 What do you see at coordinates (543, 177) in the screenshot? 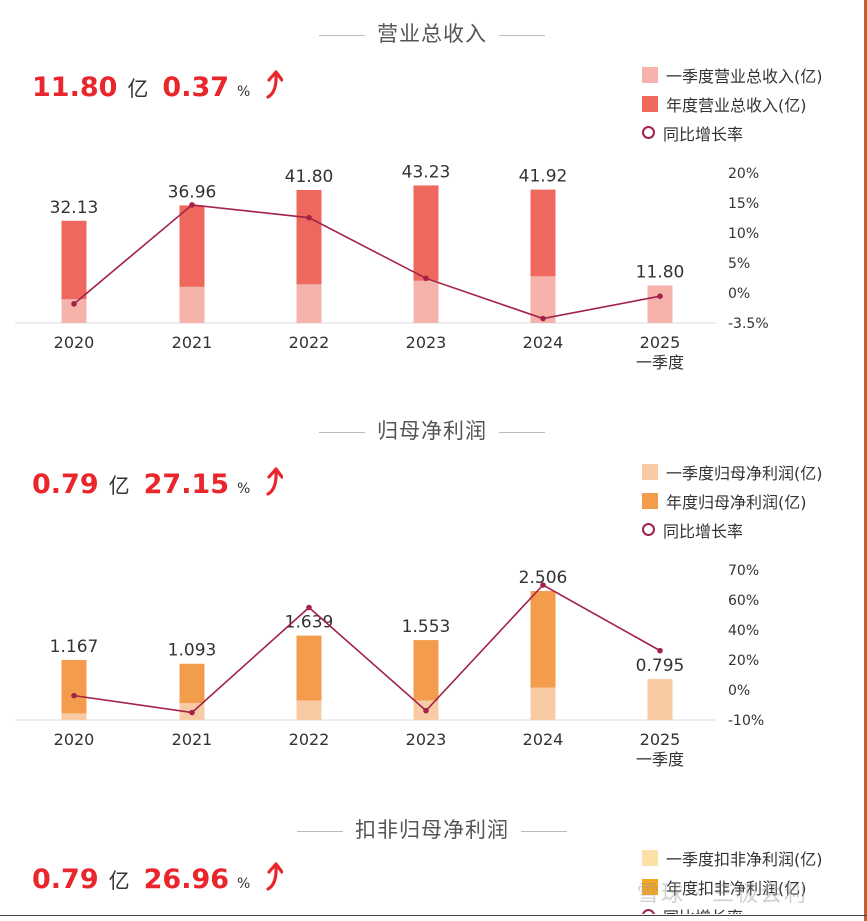
I see `bar-value-label: 41.92` at bounding box center [543, 177].